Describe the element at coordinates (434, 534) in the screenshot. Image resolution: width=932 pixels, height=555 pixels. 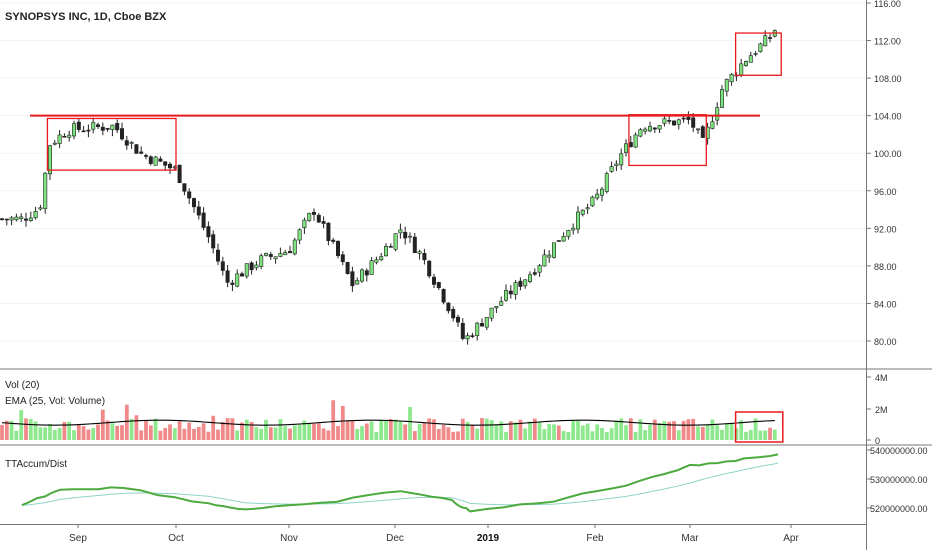
I see `time-axis: Sep Oct Nov Dec 2019 Feb Mar Apr` at that location.